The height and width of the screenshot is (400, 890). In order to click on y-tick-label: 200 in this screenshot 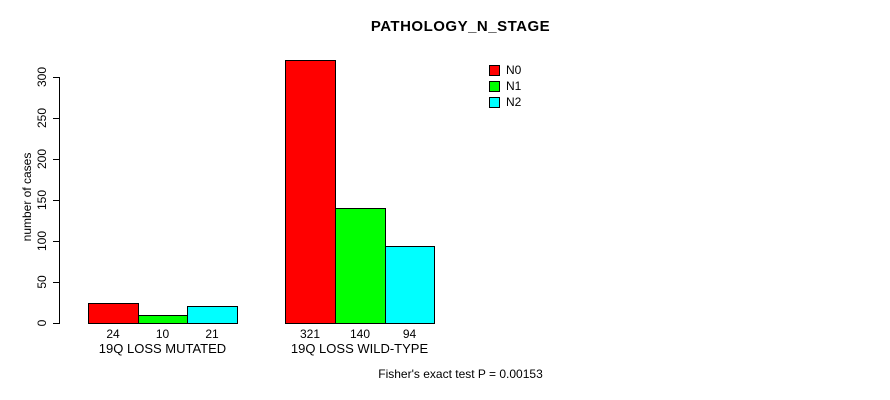, I will do `click(42, 159)`.